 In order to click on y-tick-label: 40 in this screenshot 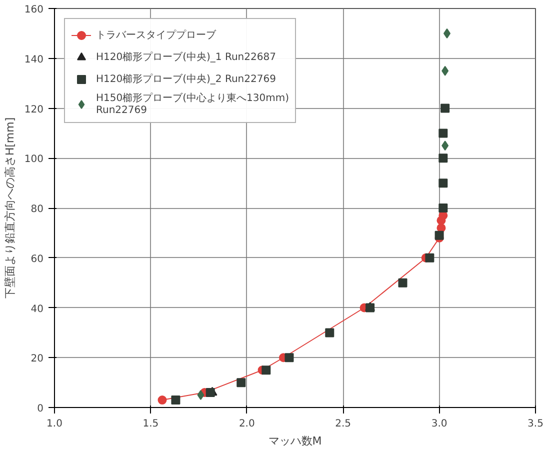, I will do `click(37, 309)`.